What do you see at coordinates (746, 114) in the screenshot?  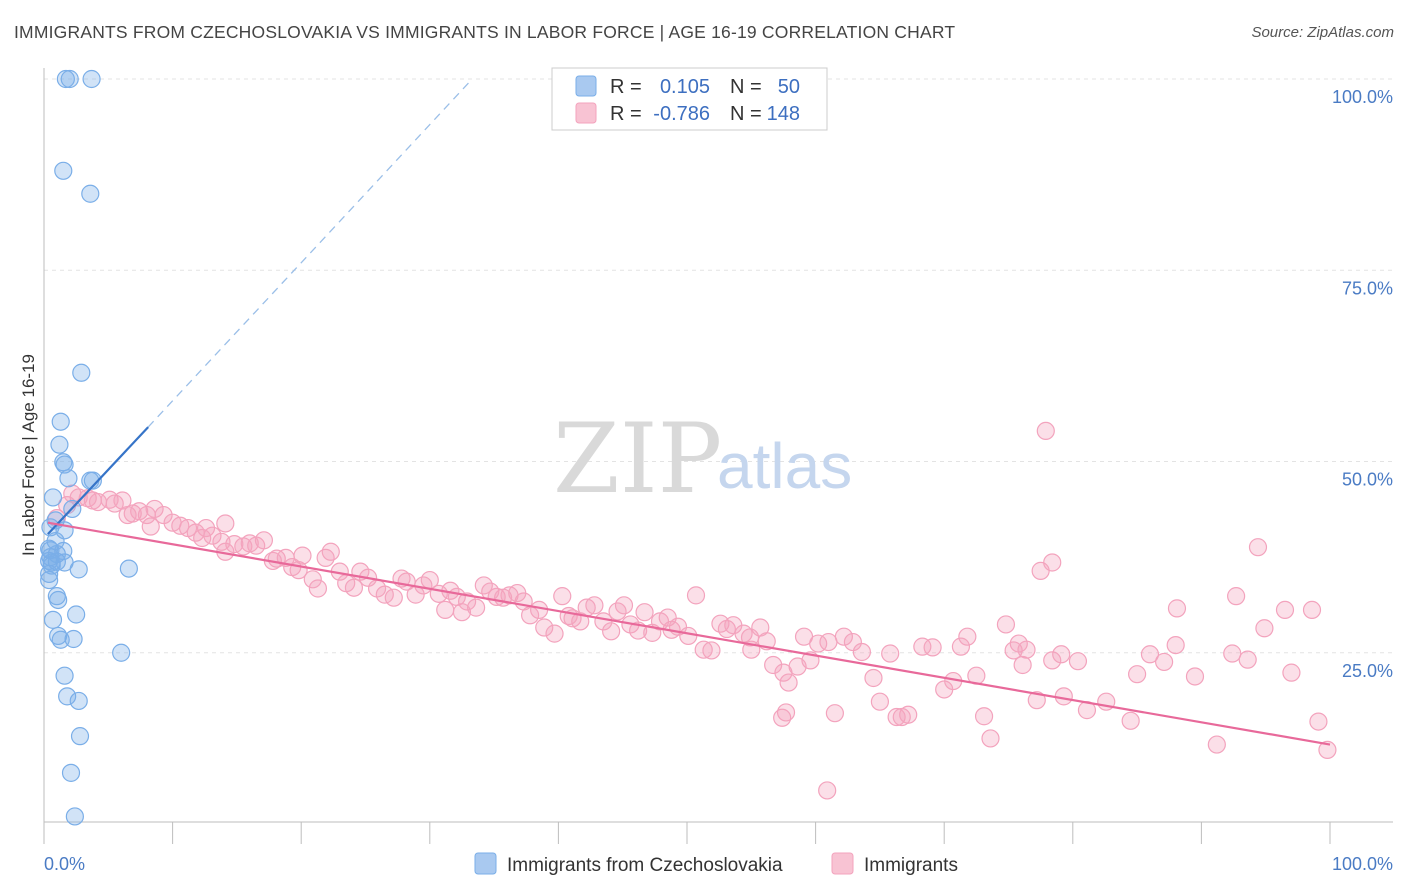 I see `legend-n-label-2: N =` at bounding box center [746, 114].